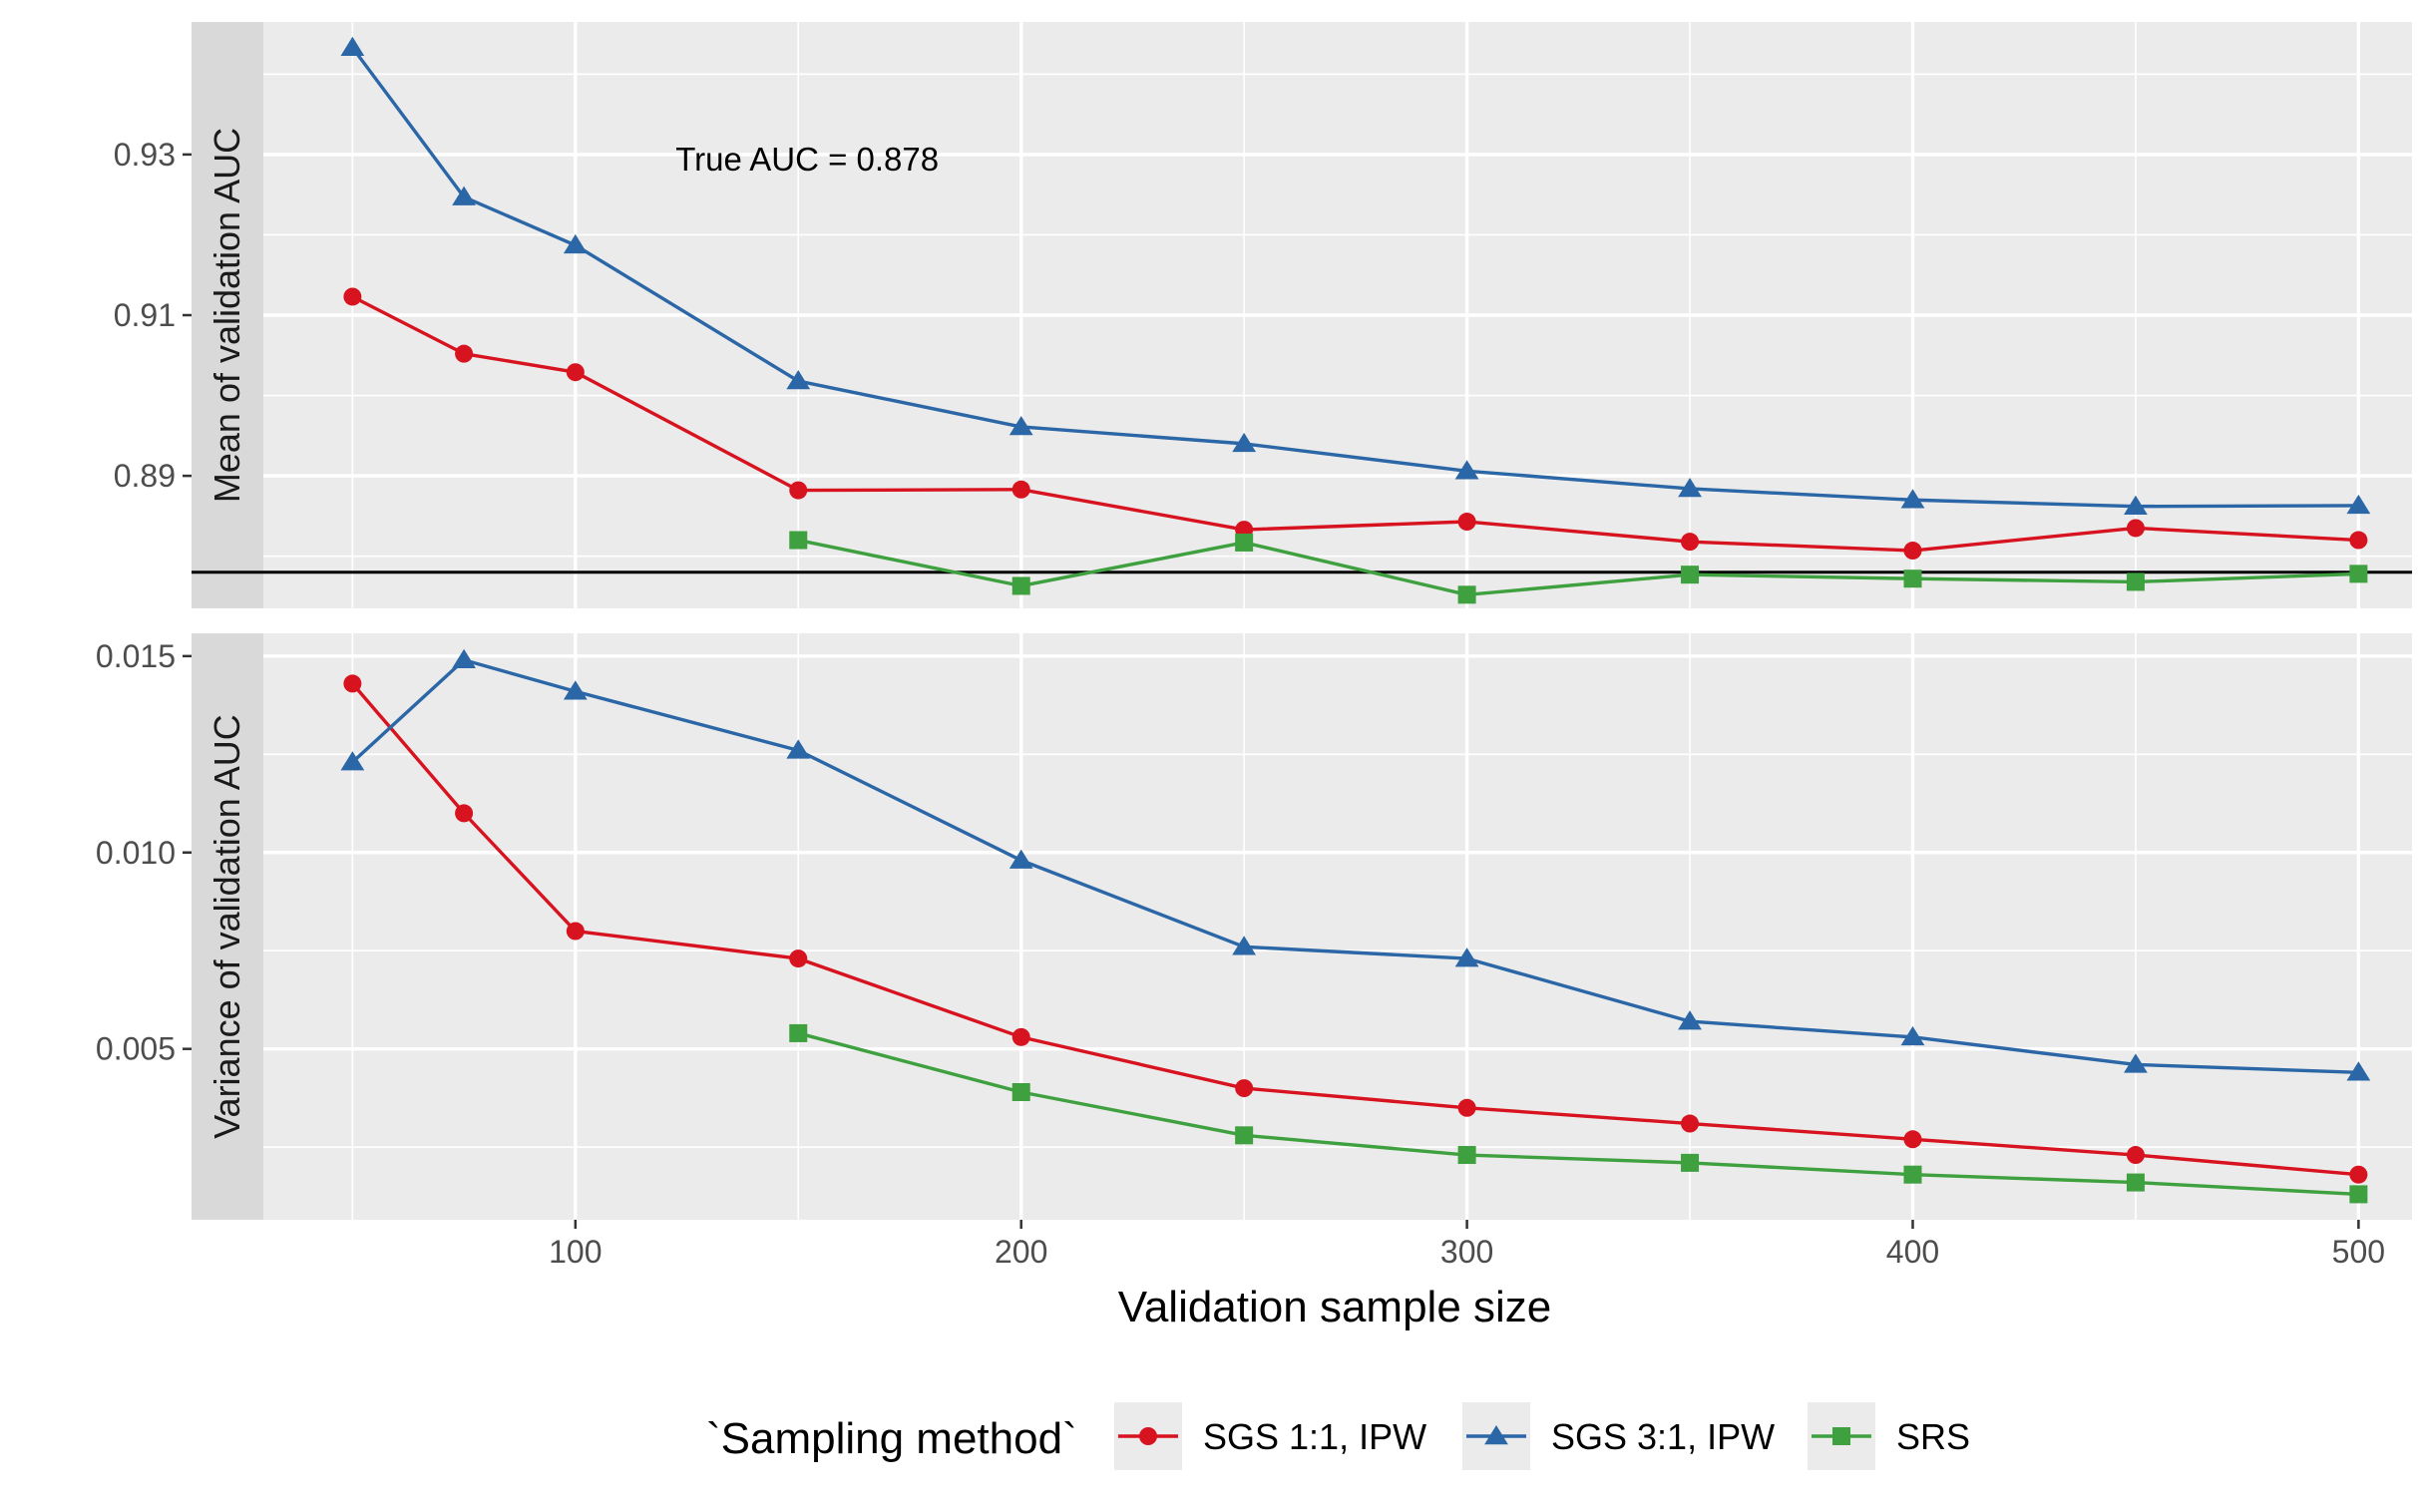 This screenshot has height=1512, width=2423. What do you see at coordinates (892, 1438) in the screenshot?
I see `legend-title: `Sampling method`` at bounding box center [892, 1438].